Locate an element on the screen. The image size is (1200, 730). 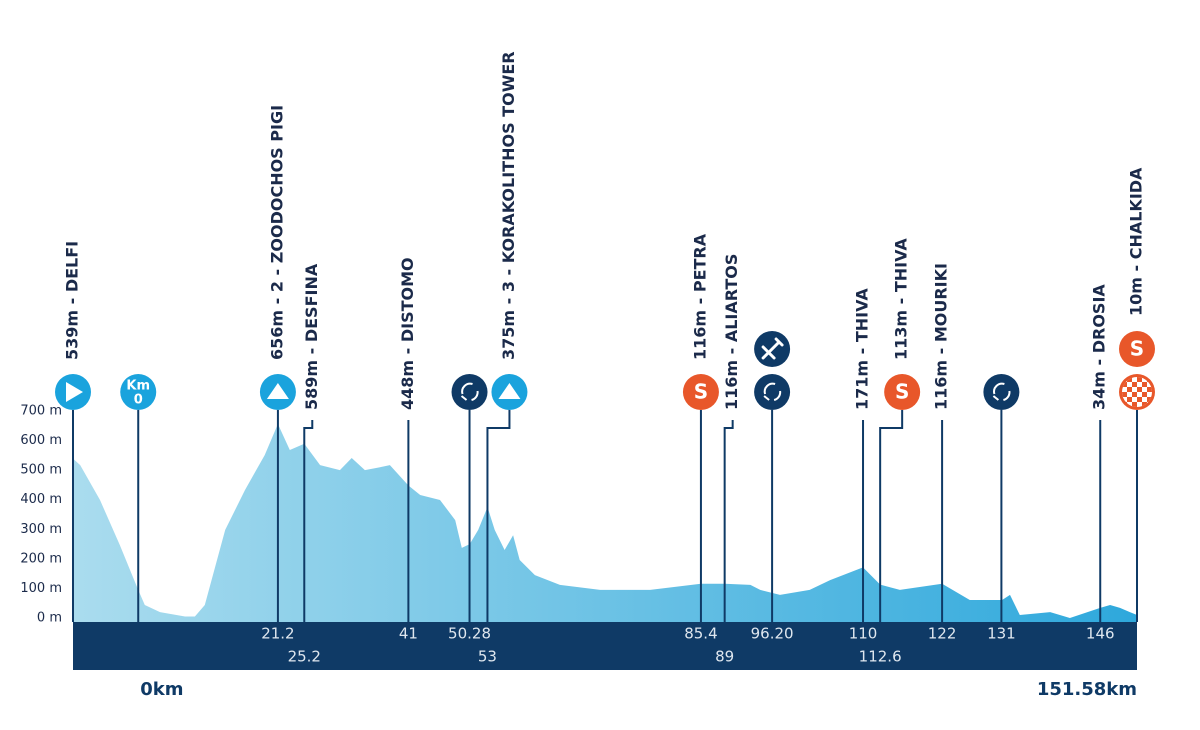
waypoint-label: 448m - DISTOMO is located at coordinates (407, 333).